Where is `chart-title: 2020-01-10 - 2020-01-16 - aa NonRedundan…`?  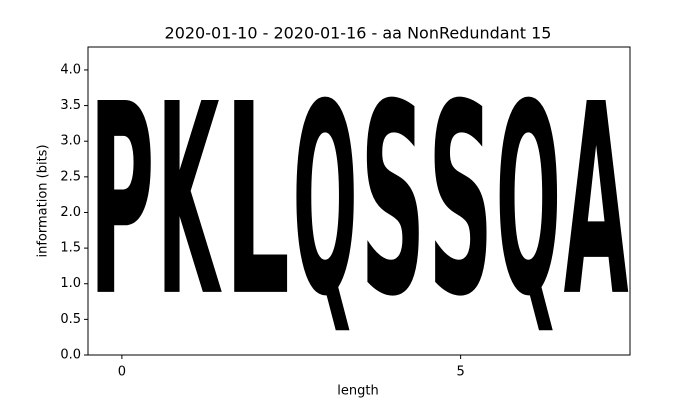
chart-title: 2020-01-10 - 2020-01-16 - aa NonRedundan… is located at coordinates (358, 33).